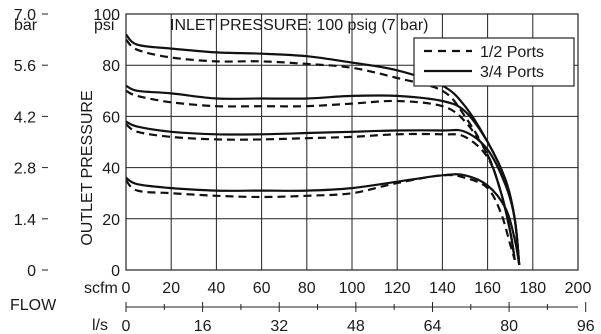 The height and width of the screenshot is (334, 601). I want to click on x-tick-label: 180, so click(532, 288).